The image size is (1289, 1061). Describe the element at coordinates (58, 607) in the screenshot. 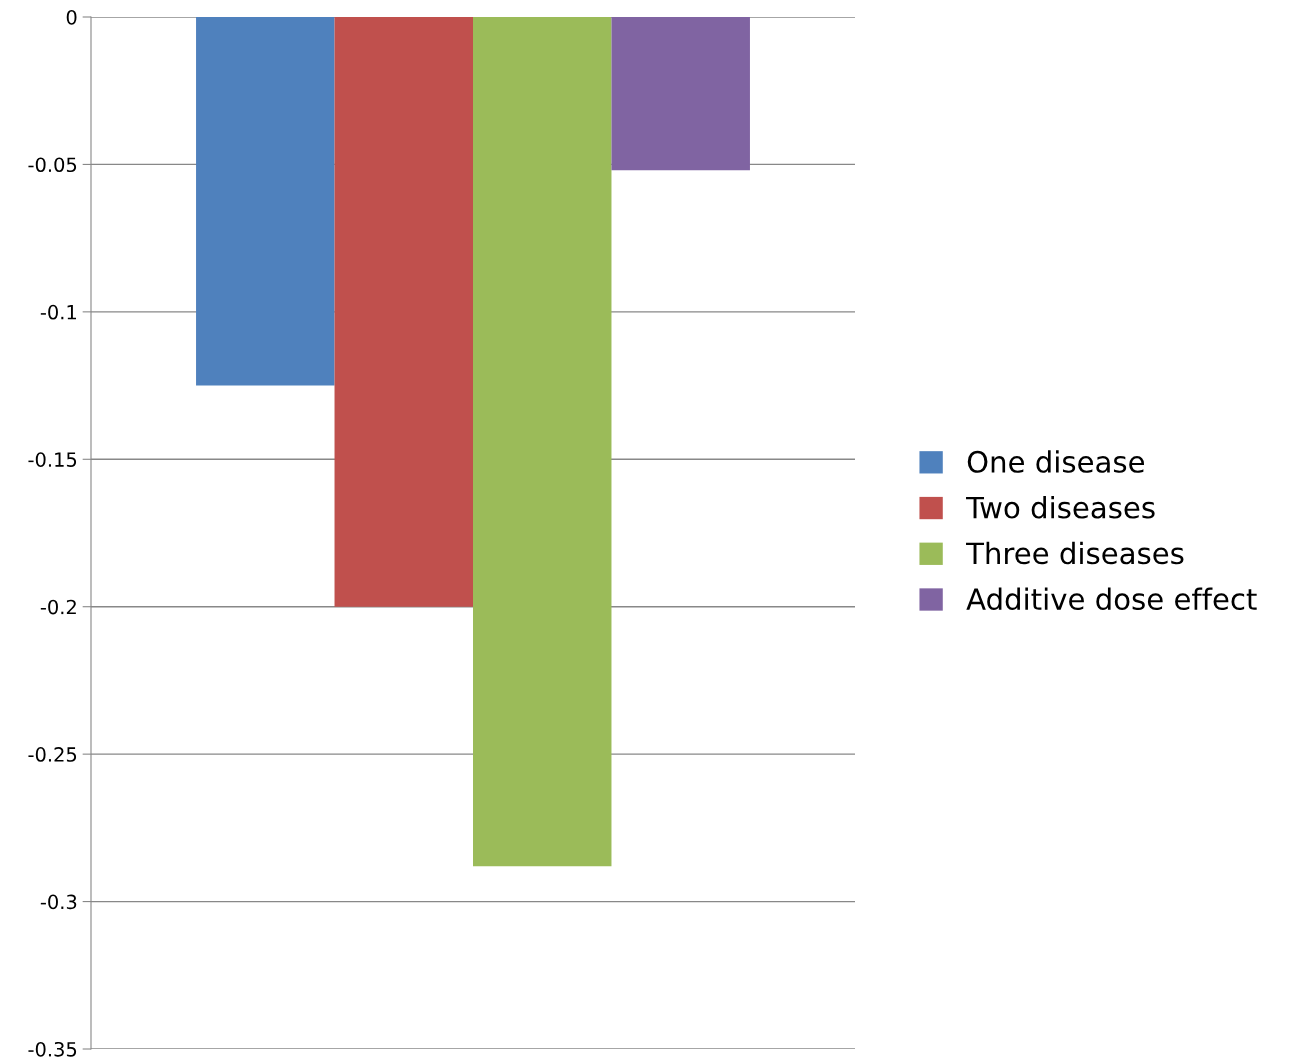

I see `y-tick-label: -0.2` at that location.